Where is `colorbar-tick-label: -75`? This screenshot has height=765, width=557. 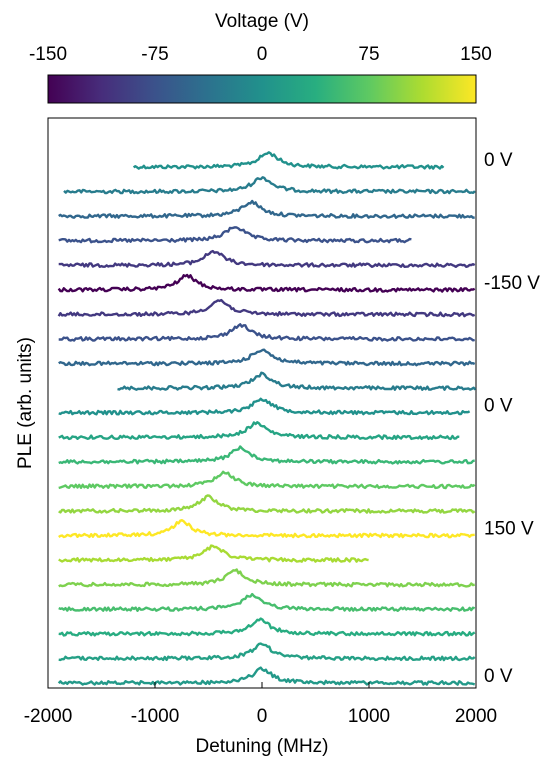
colorbar-tick-label: -75 is located at coordinates (154, 54).